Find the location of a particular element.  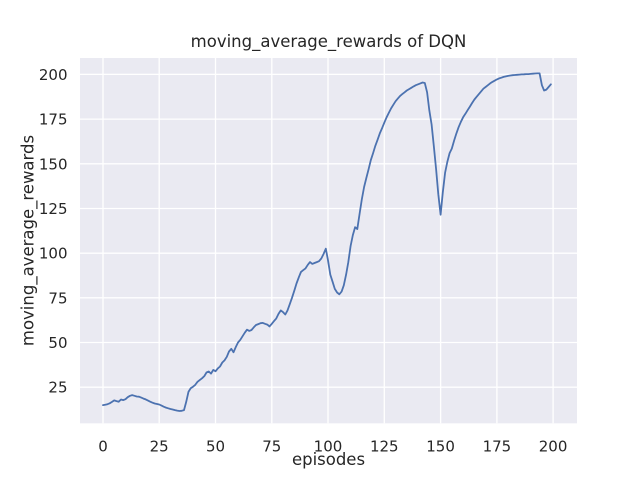

y-axis-label: moving_average_rewards is located at coordinates (29, 240).